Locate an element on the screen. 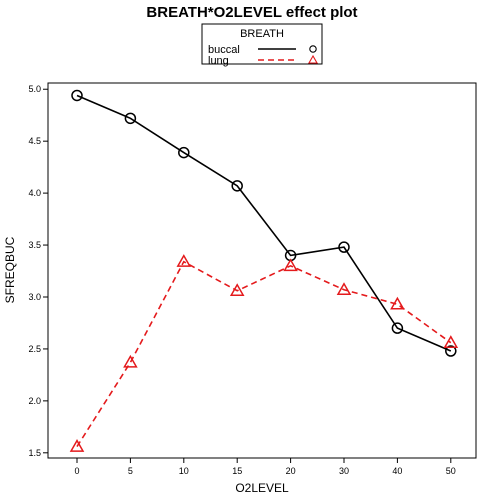 Image resolution: width=504 pixels, height=504 pixels. legend-box is located at coordinates (262, 44).